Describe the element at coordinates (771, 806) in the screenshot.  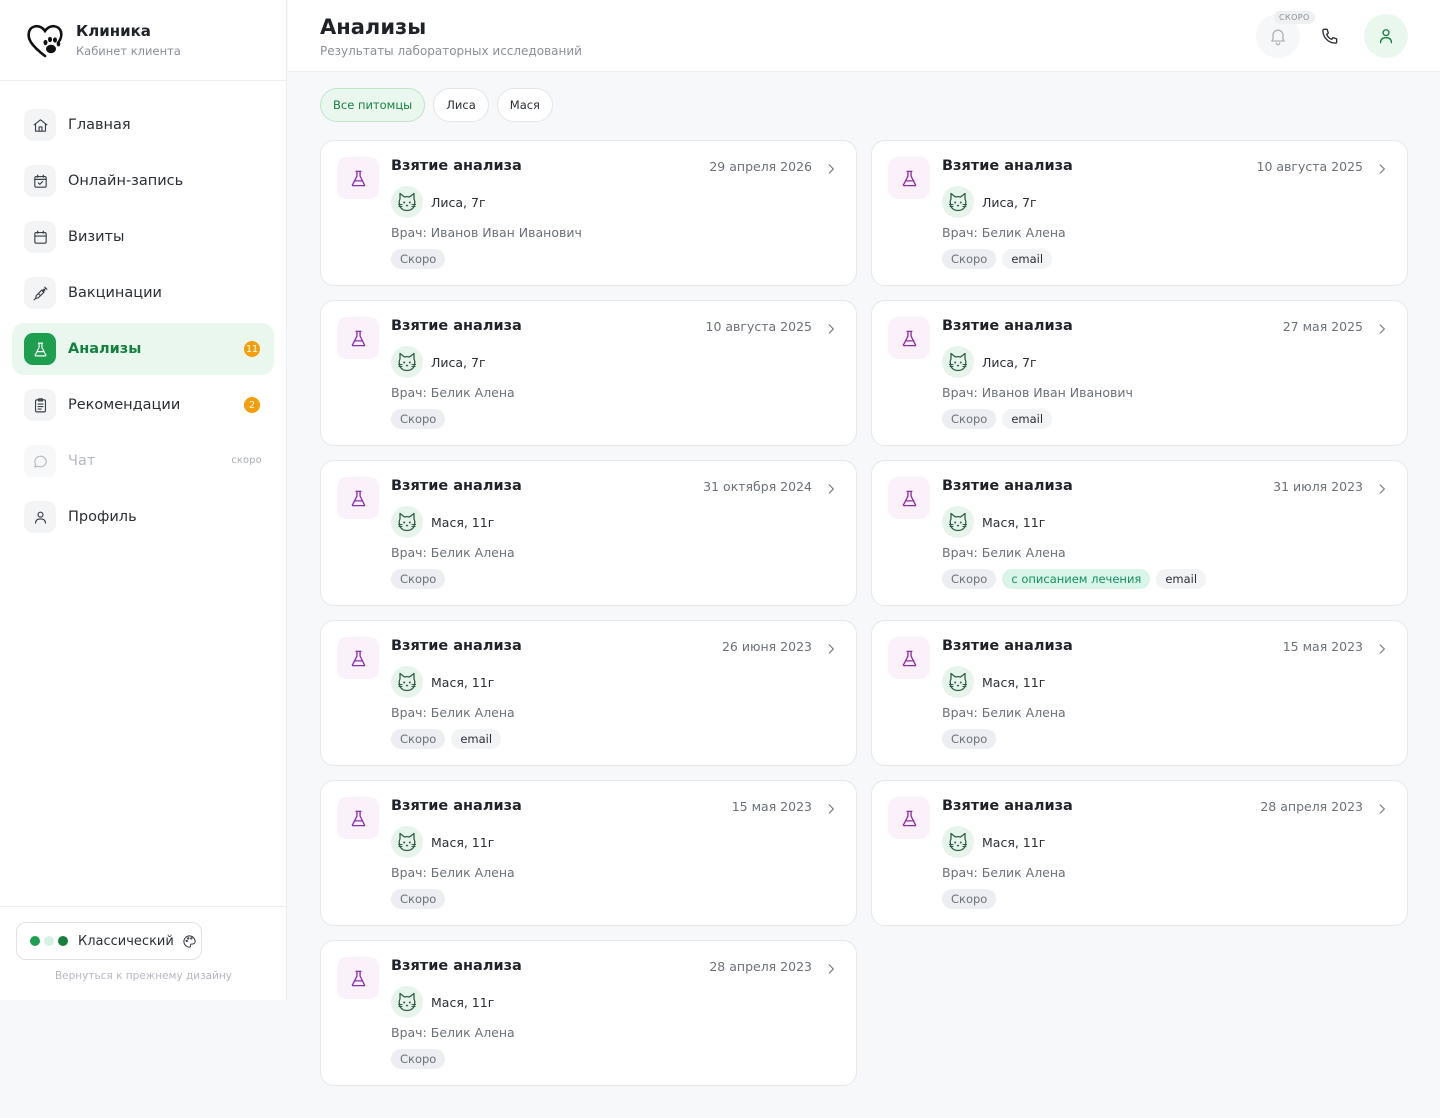
I see `card-date: 15 мая 2023` at that location.